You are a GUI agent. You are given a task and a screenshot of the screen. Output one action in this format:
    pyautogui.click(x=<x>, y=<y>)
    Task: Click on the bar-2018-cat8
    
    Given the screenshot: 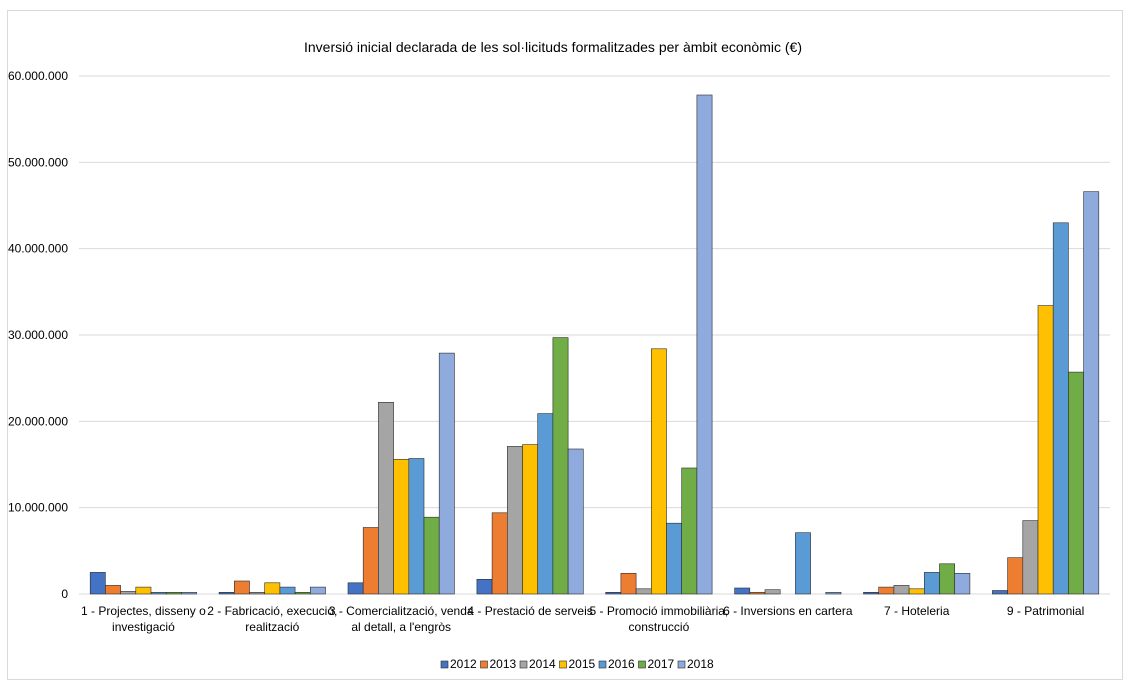 What is the action you would take?
    pyautogui.click(x=1091, y=393)
    